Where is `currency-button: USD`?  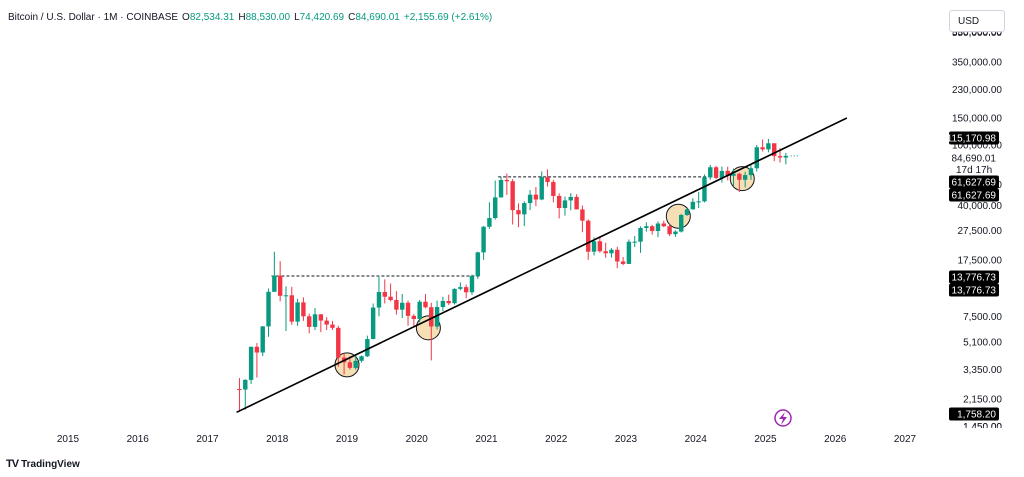 currency-button: USD is located at coordinates (977, 21).